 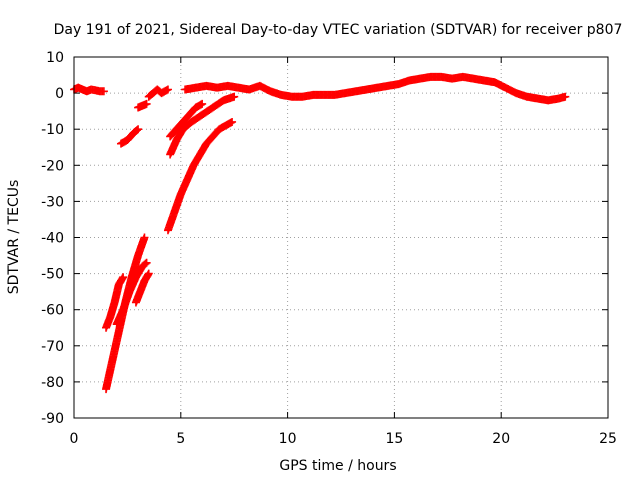 What do you see at coordinates (129, 136) in the screenshot?
I see `series-seg-b` at bounding box center [129, 136].